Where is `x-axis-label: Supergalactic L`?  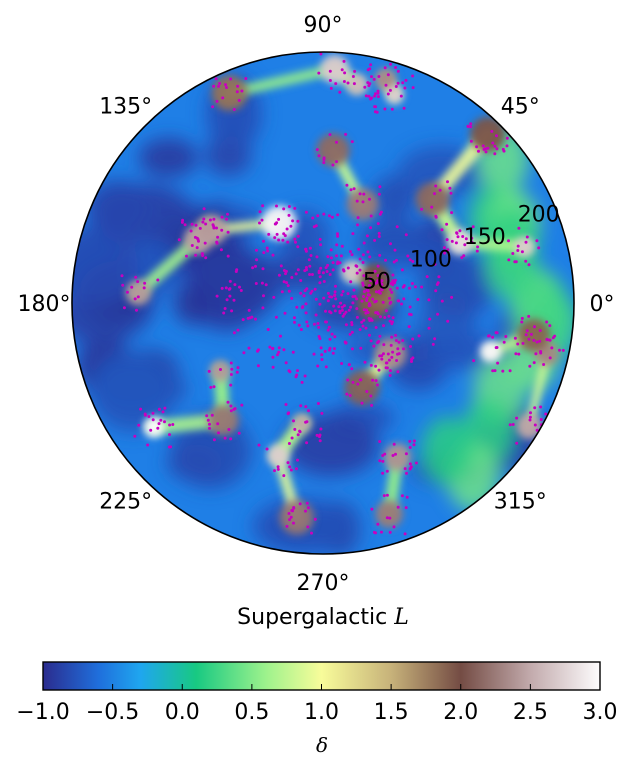
x-axis-label: Supergalactic L is located at coordinates (323, 617).